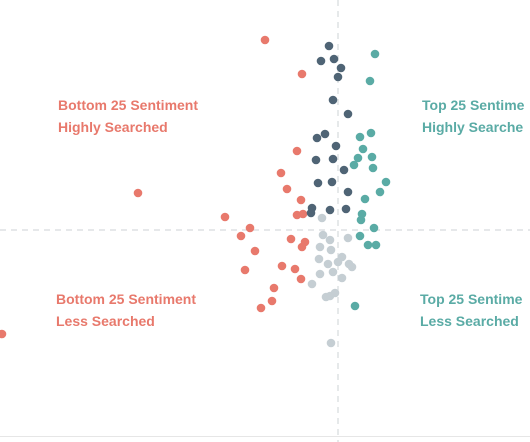 This screenshot has width=530, height=442. I want to click on bottom-border, so click(265, 436).